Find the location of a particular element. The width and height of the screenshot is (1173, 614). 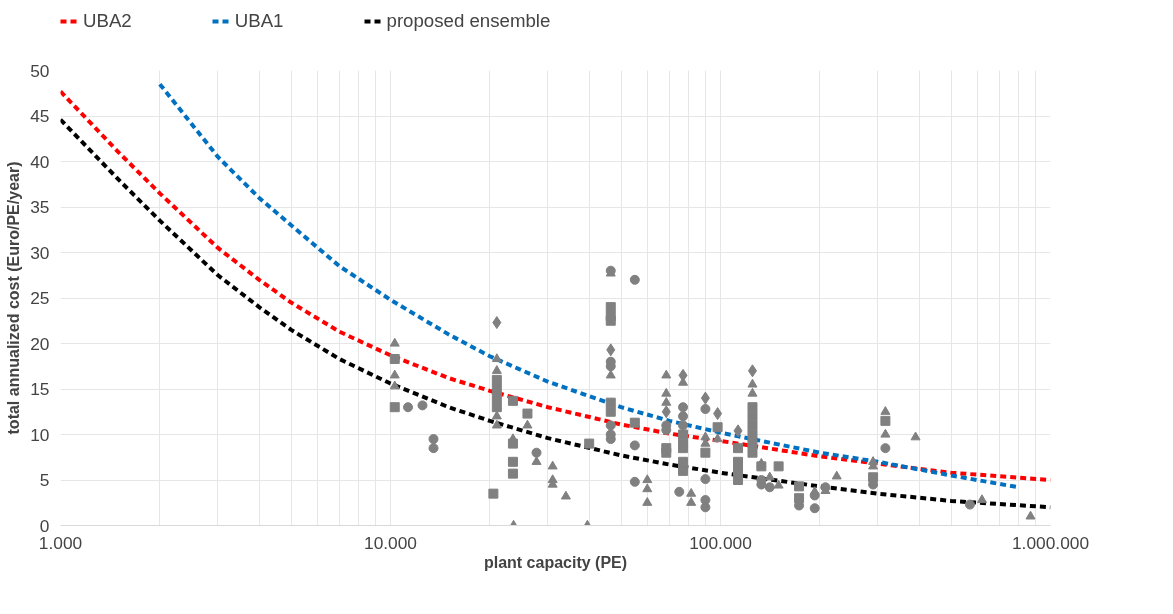

legend-label: UBA2 is located at coordinates (107, 21).